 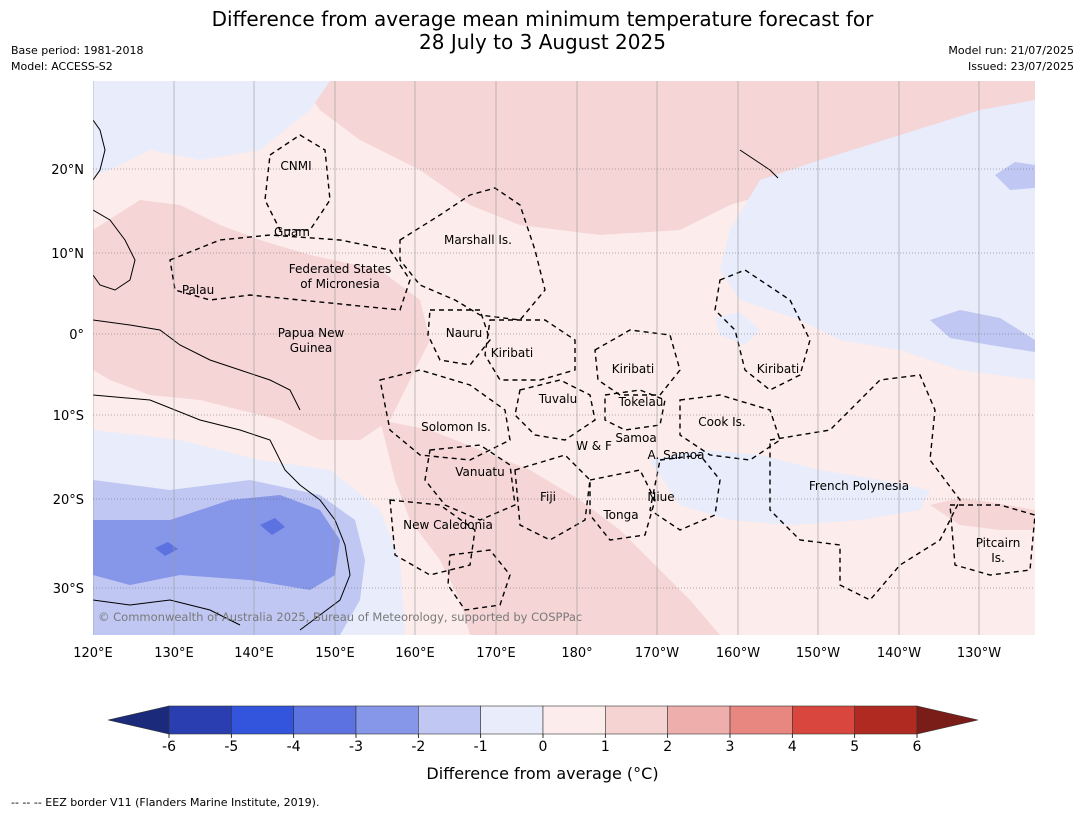 What do you see at coordinates (295, 166) in the screenshot?
I see `place-label: CNMI` at bounding box center [295, 166].